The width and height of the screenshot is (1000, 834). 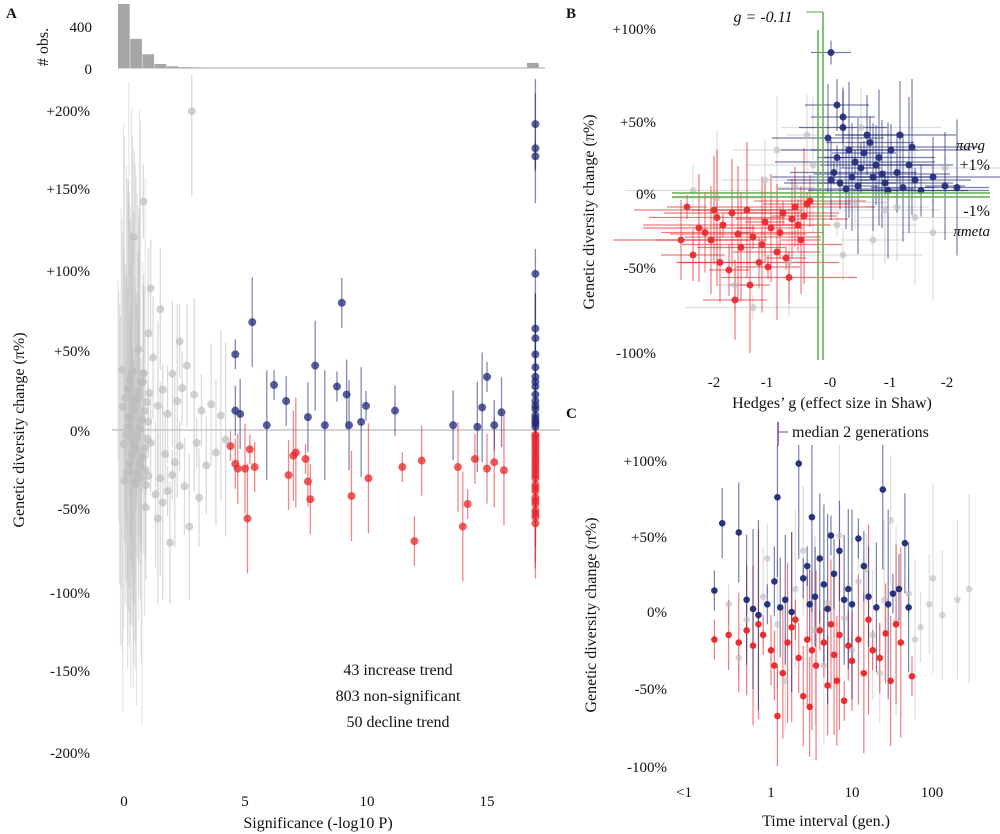 What do you see at coordinates (591, 614) in the screenshot?
I see `y-axis-label-c: Genetic diversity change (π%)` at bounding box center [591, 614].